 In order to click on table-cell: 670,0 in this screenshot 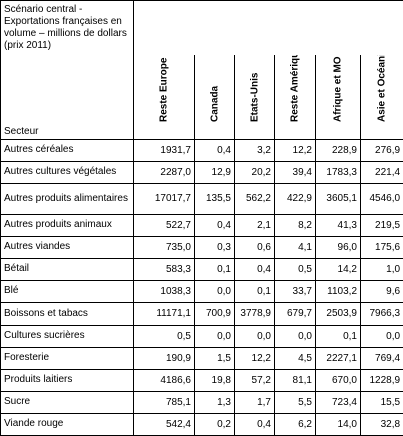, I will do `click(338, 380)`.